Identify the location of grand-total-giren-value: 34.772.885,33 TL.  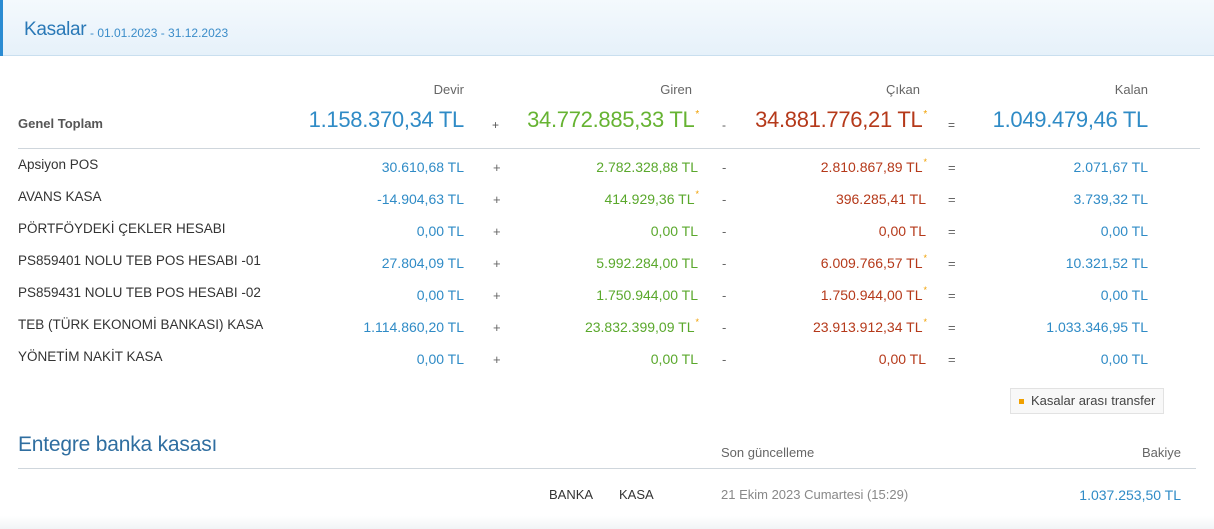
(611, 119).